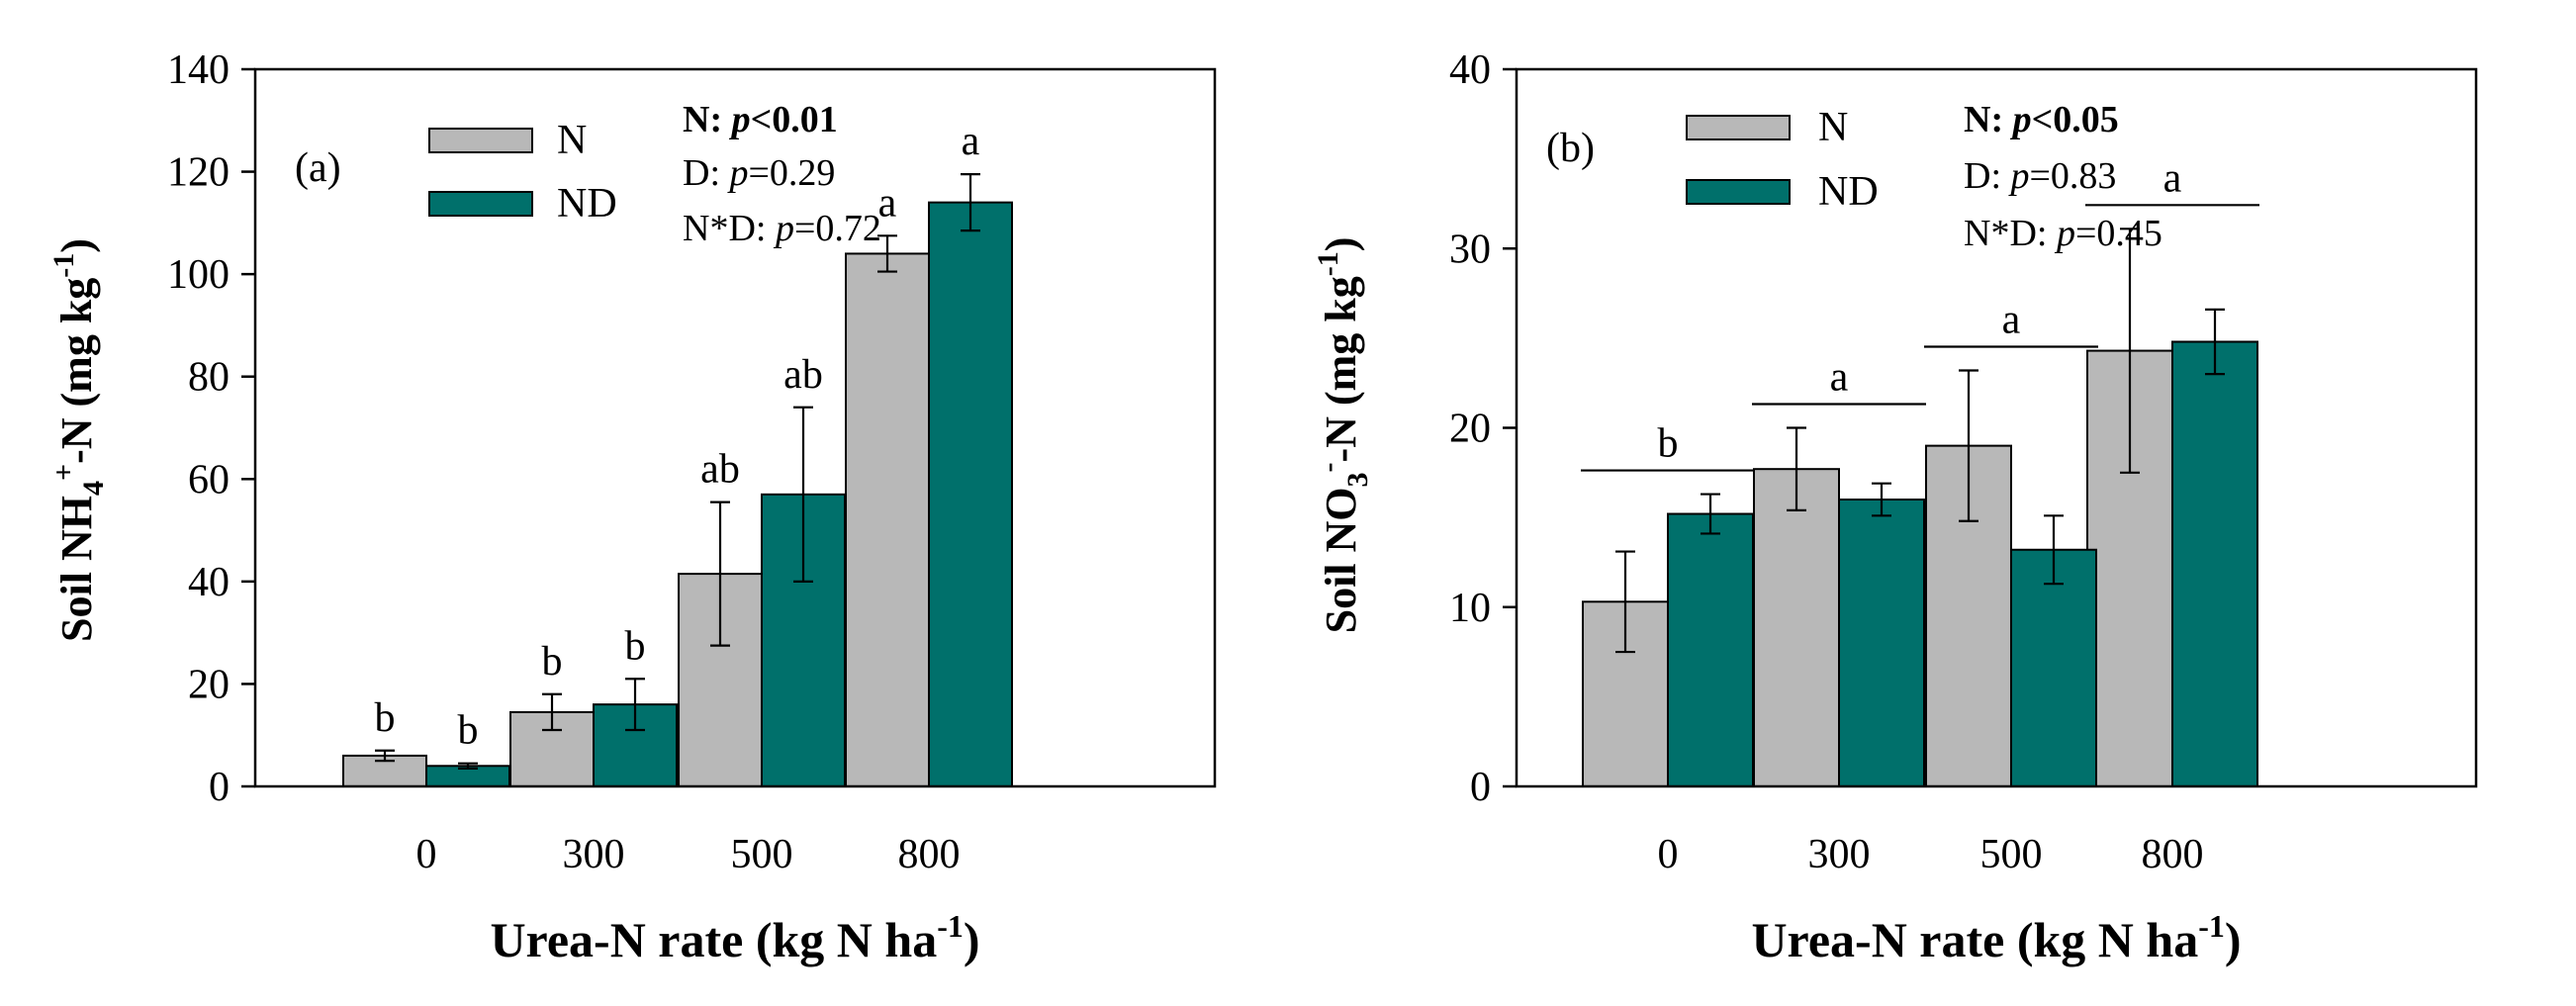  Describe the element at coordinates (76, 371) in the screenshot. I see `panel-a-ytitle-mid: -N (mg kg` at that location.